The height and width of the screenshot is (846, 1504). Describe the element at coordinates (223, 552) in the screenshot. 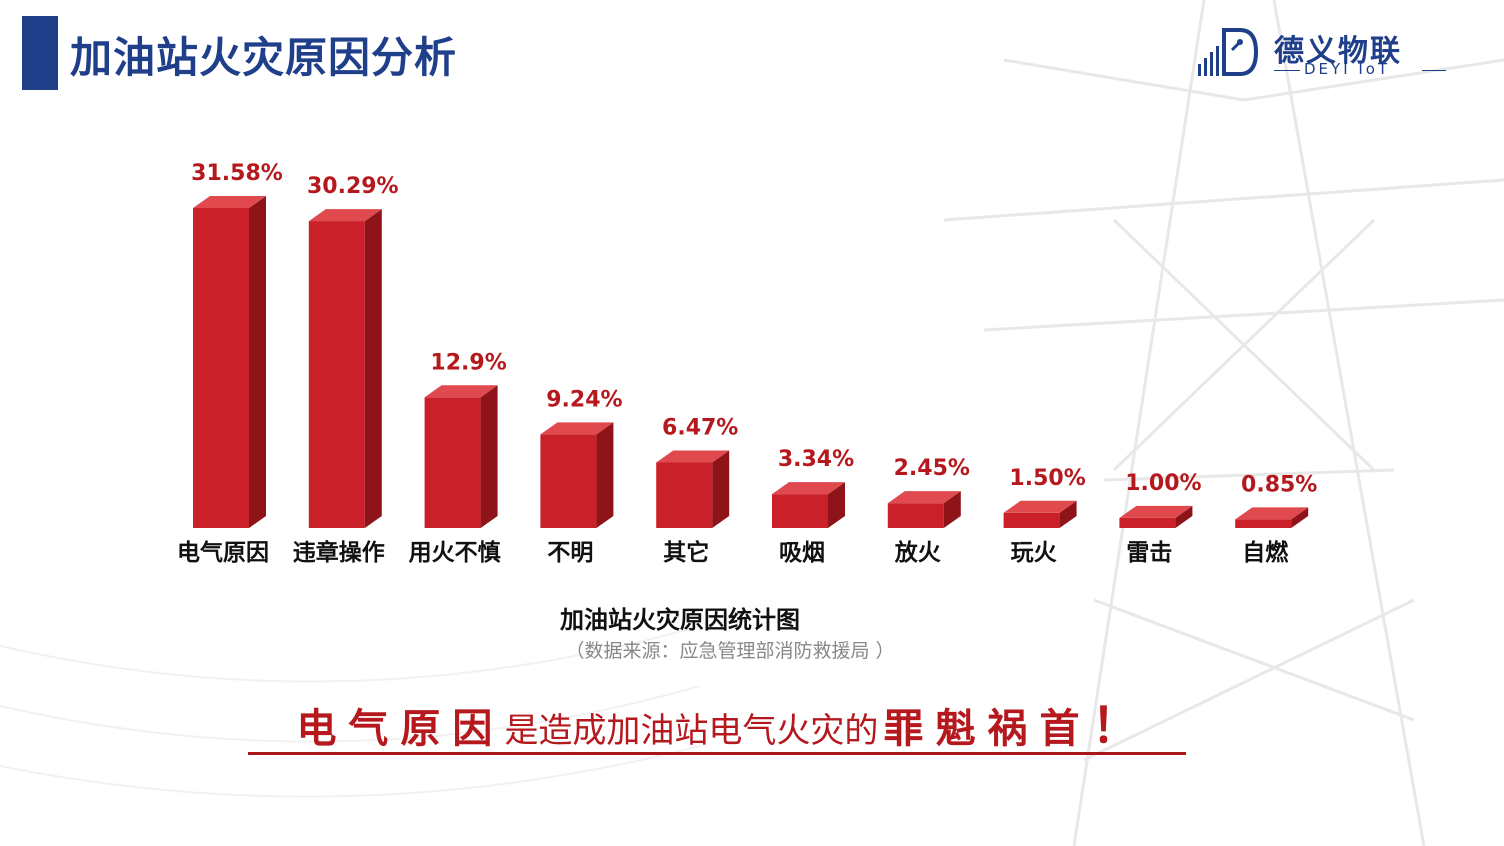

I see `category-label: 电气原因` at that location.